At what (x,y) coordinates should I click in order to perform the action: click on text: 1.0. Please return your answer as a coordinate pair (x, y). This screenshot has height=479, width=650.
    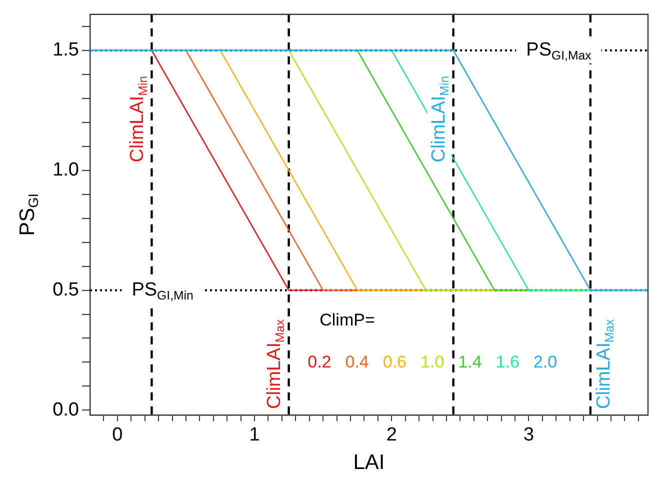
    Looking at the image, I should click on (432, 362).